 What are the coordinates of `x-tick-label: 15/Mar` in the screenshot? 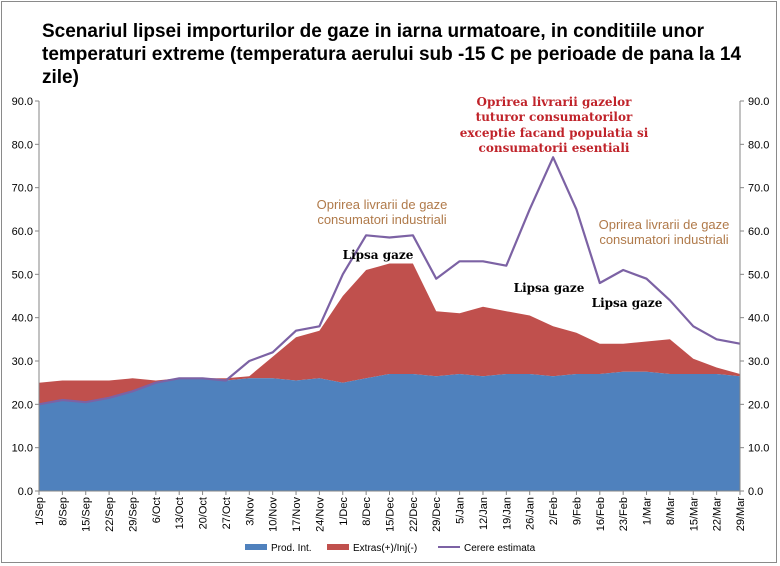 It's located at (694, 514).